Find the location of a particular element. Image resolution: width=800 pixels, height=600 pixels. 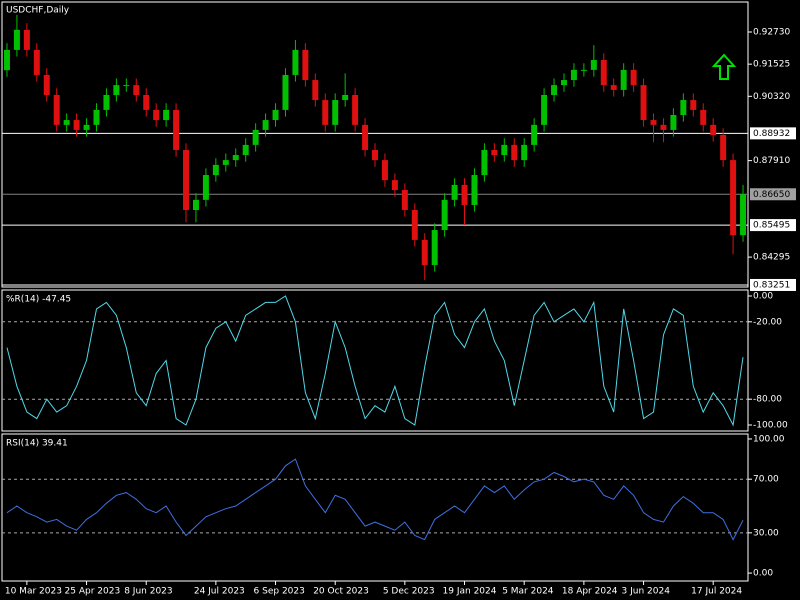

y-tick-label: -80.00 is located at coordinates (767, 400).